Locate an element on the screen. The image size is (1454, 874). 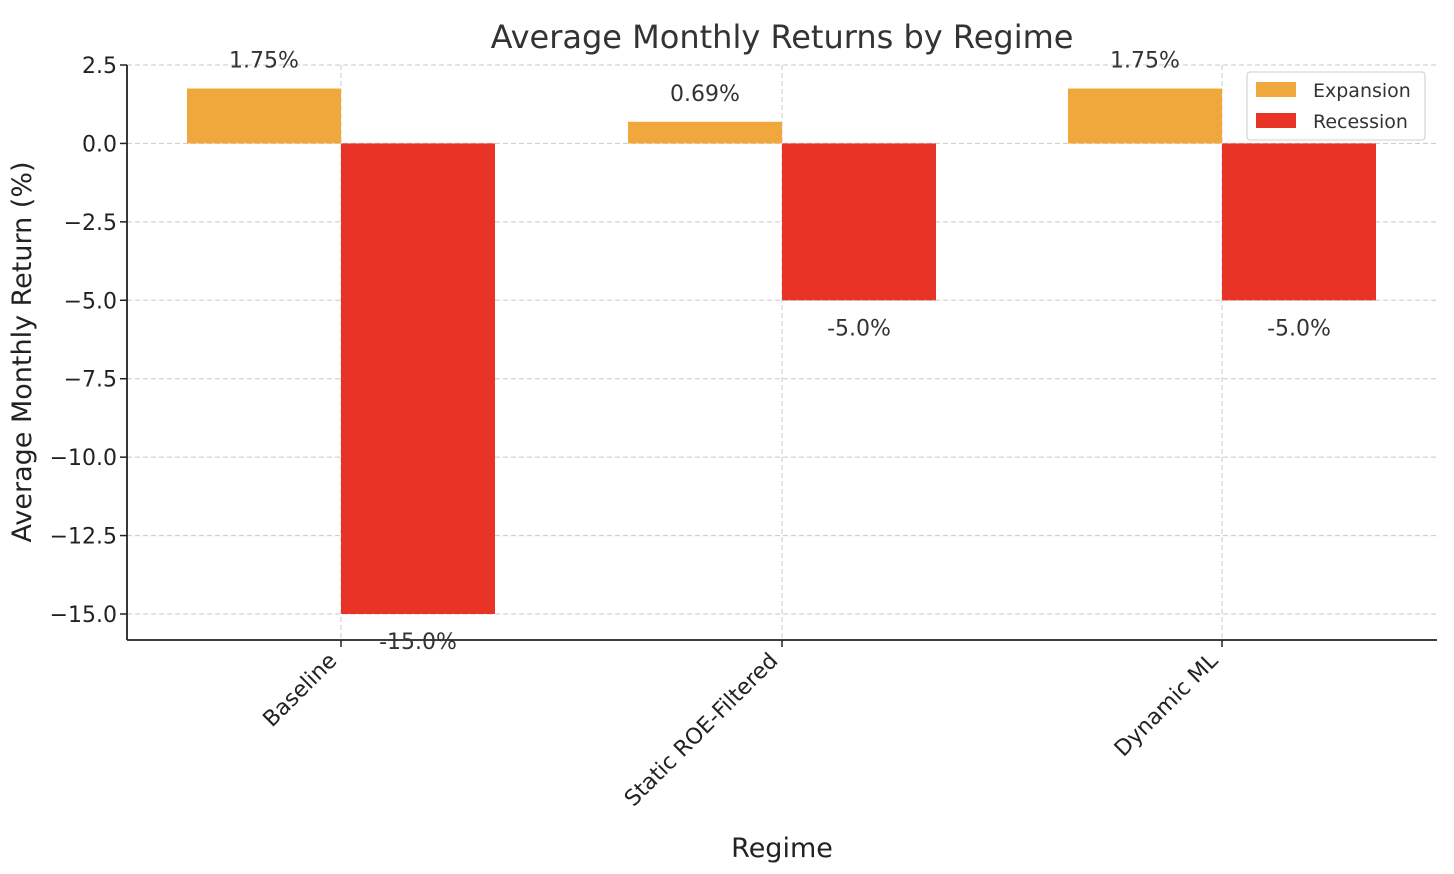
y-tick-label: 0.0 is located at coordinates (99, 144).